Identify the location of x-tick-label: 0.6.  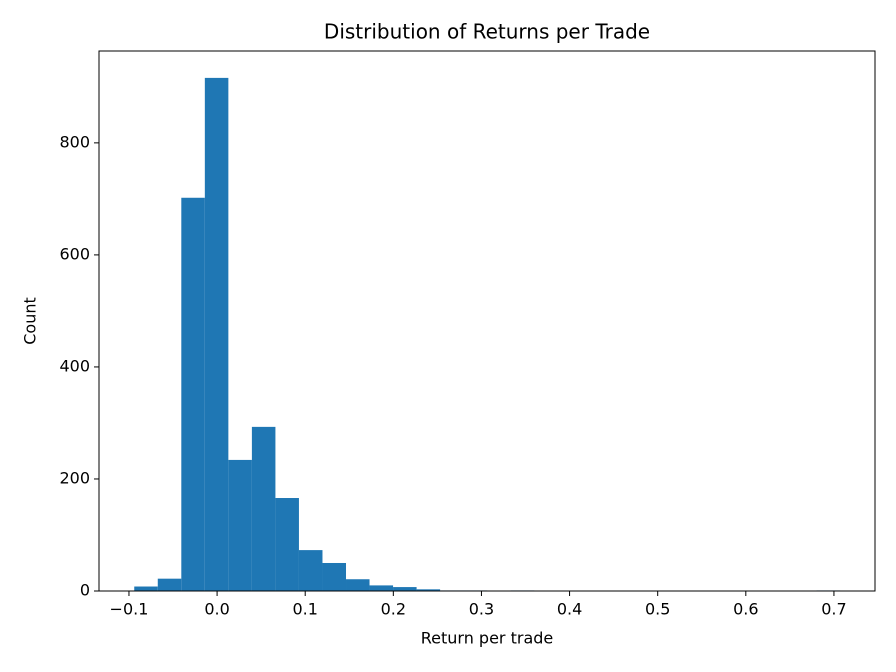
(745, 609).